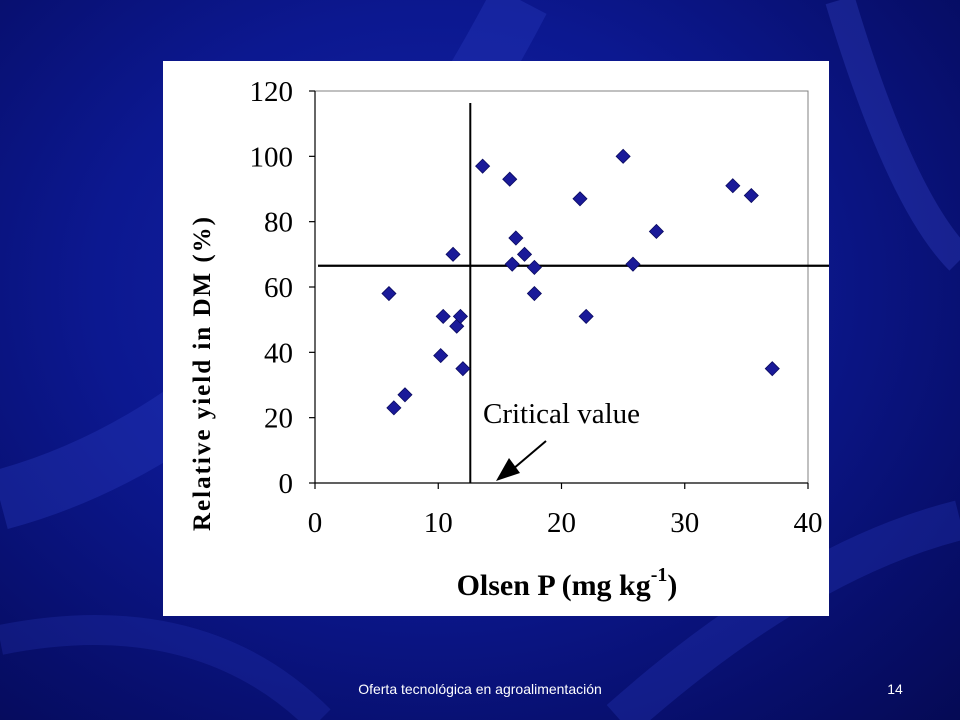 Image resolution: width=960 pixels, height=720 pixels. Describe the element at coordinates (684, 523) in the screenshot. I see `x-tick-label: 30` at that location.